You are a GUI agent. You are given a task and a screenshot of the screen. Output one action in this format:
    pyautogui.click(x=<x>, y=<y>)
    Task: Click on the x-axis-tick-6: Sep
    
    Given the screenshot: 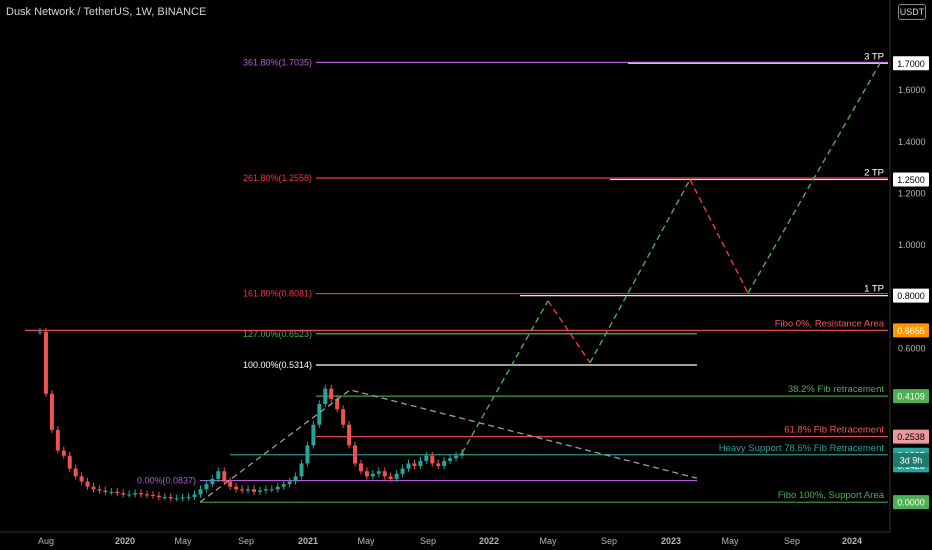 What is the action you would take?
    pyautogui.click(x=428, y=541)
    